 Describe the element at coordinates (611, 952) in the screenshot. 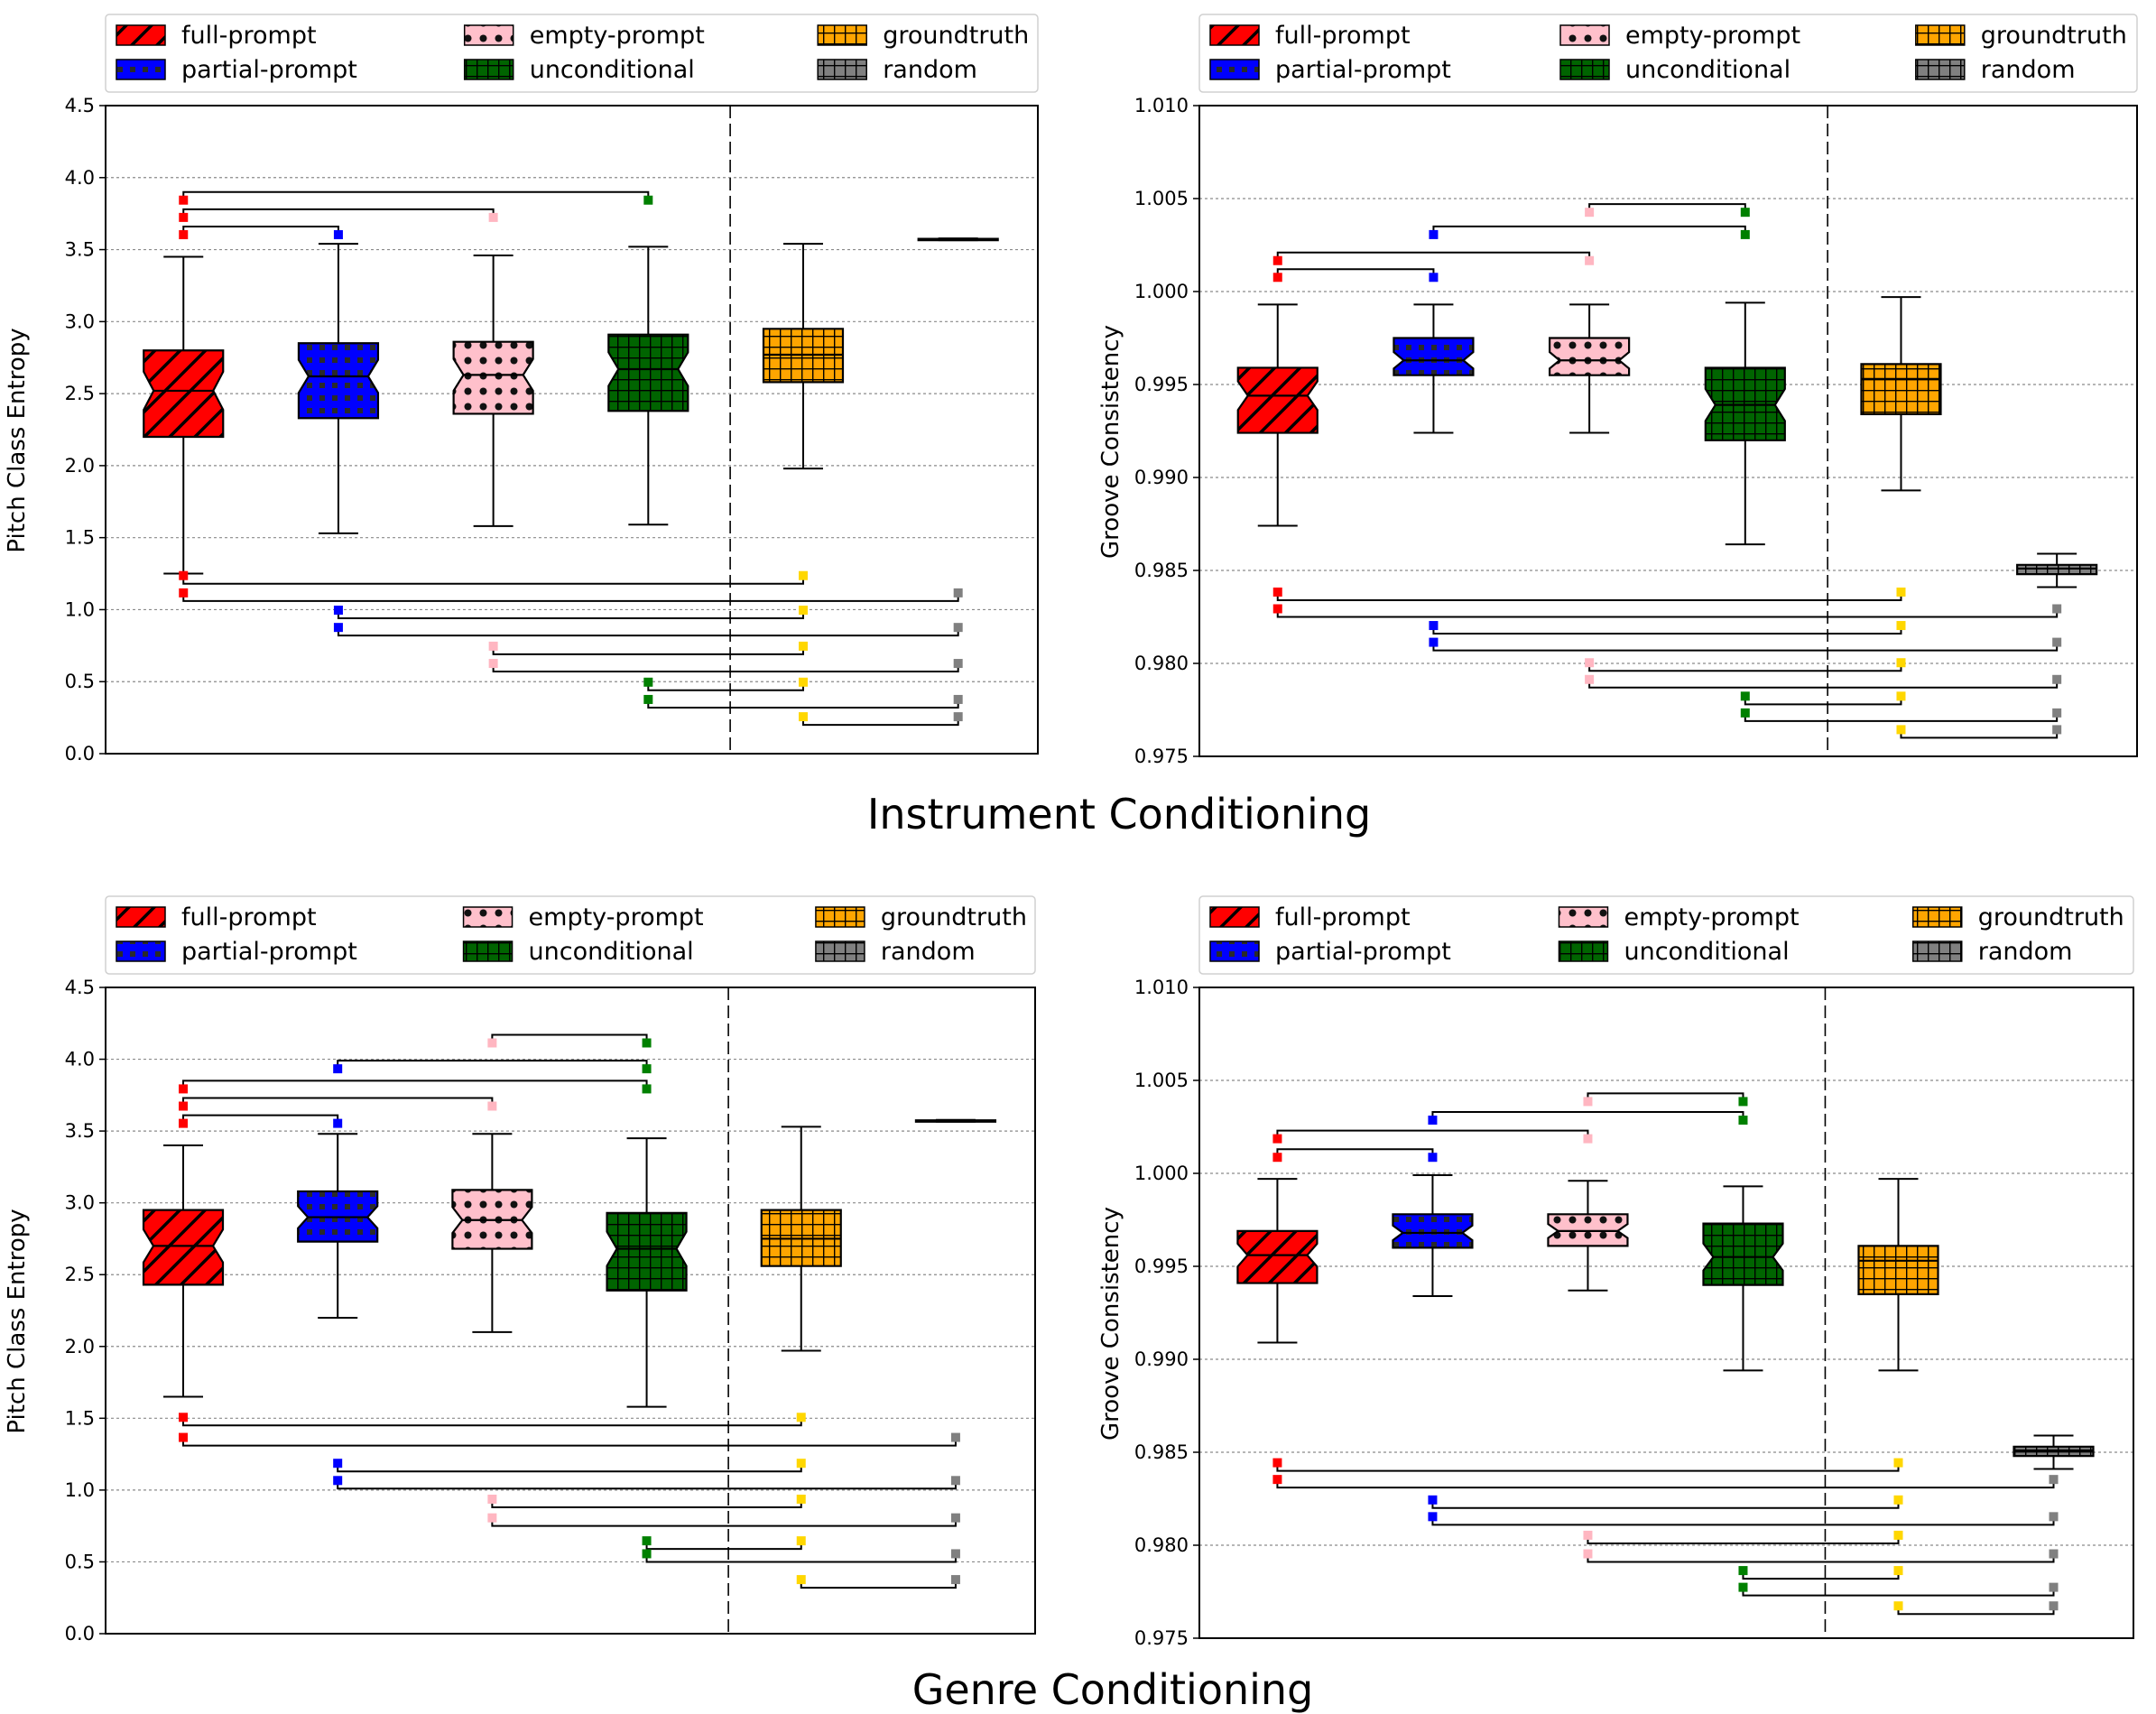

I see `legend-label: unconditional` at that location.